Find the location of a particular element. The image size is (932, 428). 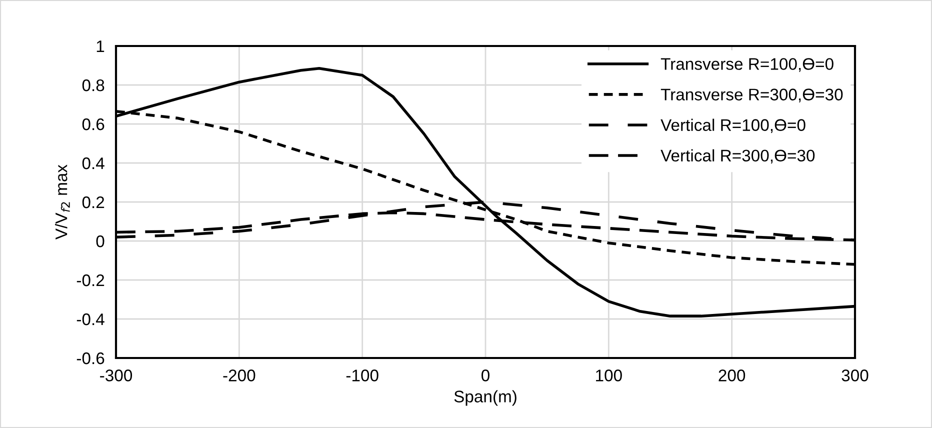

x-tick-label: -200 is located at coordinates (239, 376).